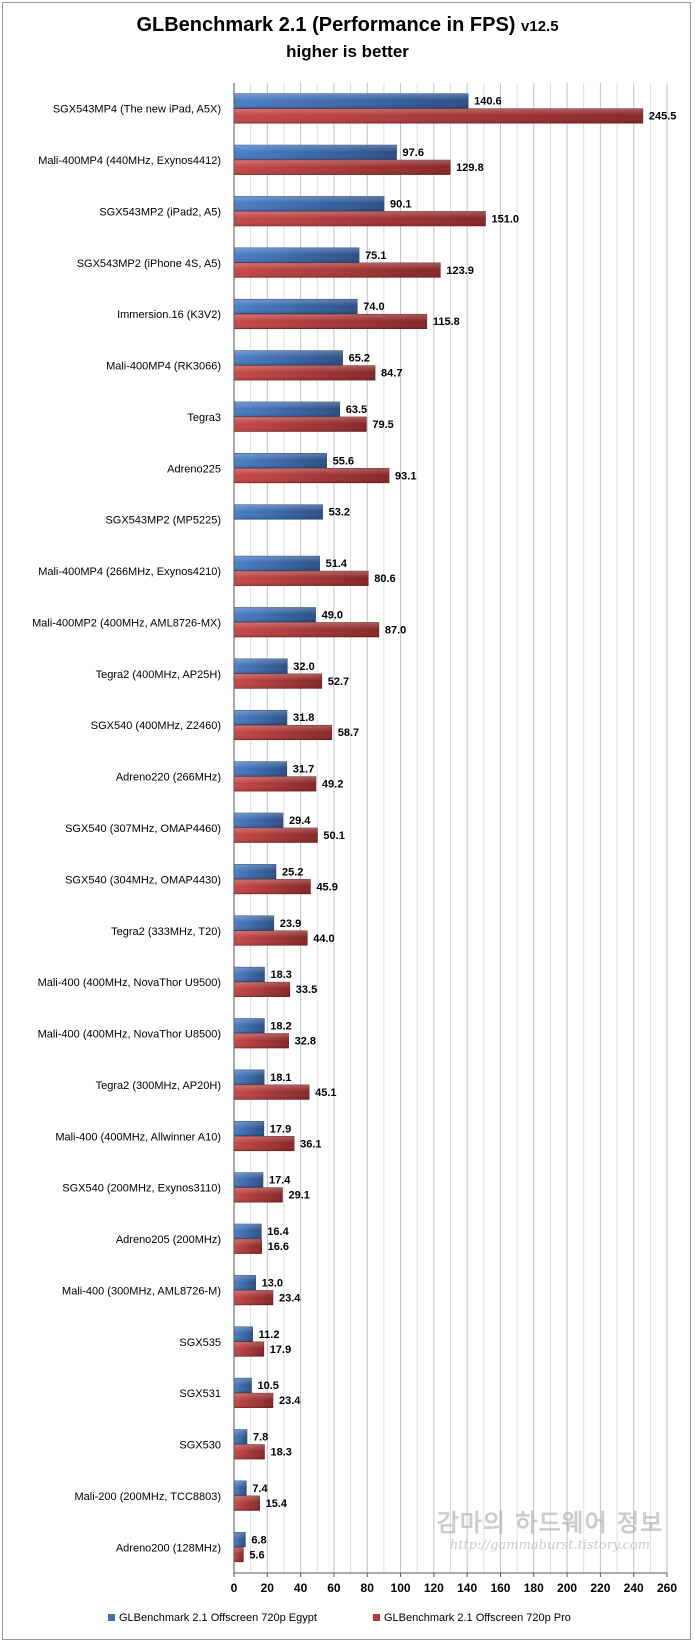  I want to click on value-label: 49.0, so click(332, 615).